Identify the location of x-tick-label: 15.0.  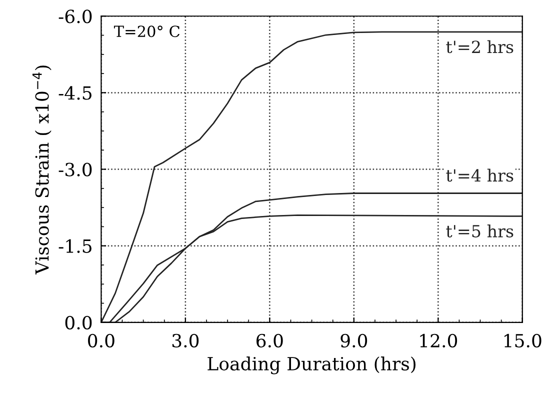
(523, 341).